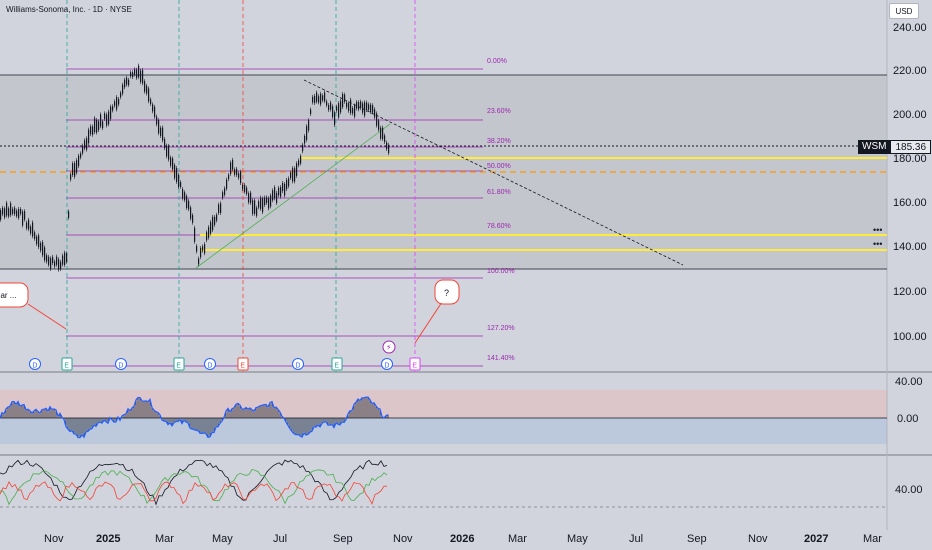  What do you see at coordinates (909, 400) in the screenshot?
I see `osc1-axis: 40.00 0.00` at bounding box center [909, 400].